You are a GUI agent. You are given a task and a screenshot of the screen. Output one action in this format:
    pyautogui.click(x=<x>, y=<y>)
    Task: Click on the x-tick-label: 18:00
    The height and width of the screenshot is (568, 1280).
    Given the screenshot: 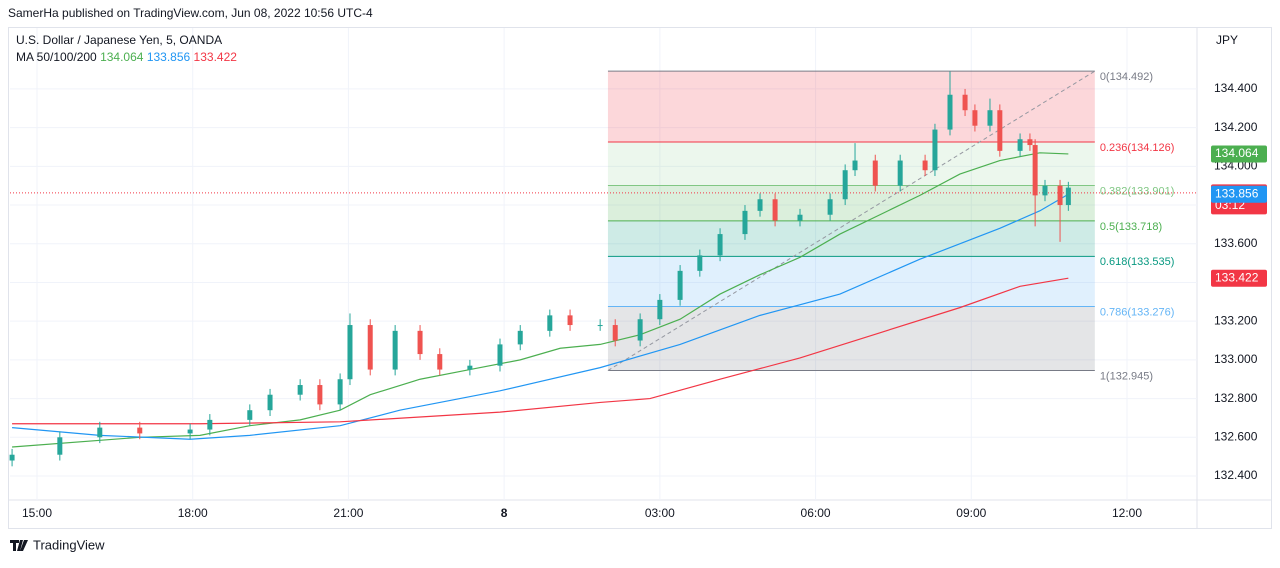 What is the action you would take?
    pyautogui.click(x=193, y=513)
    